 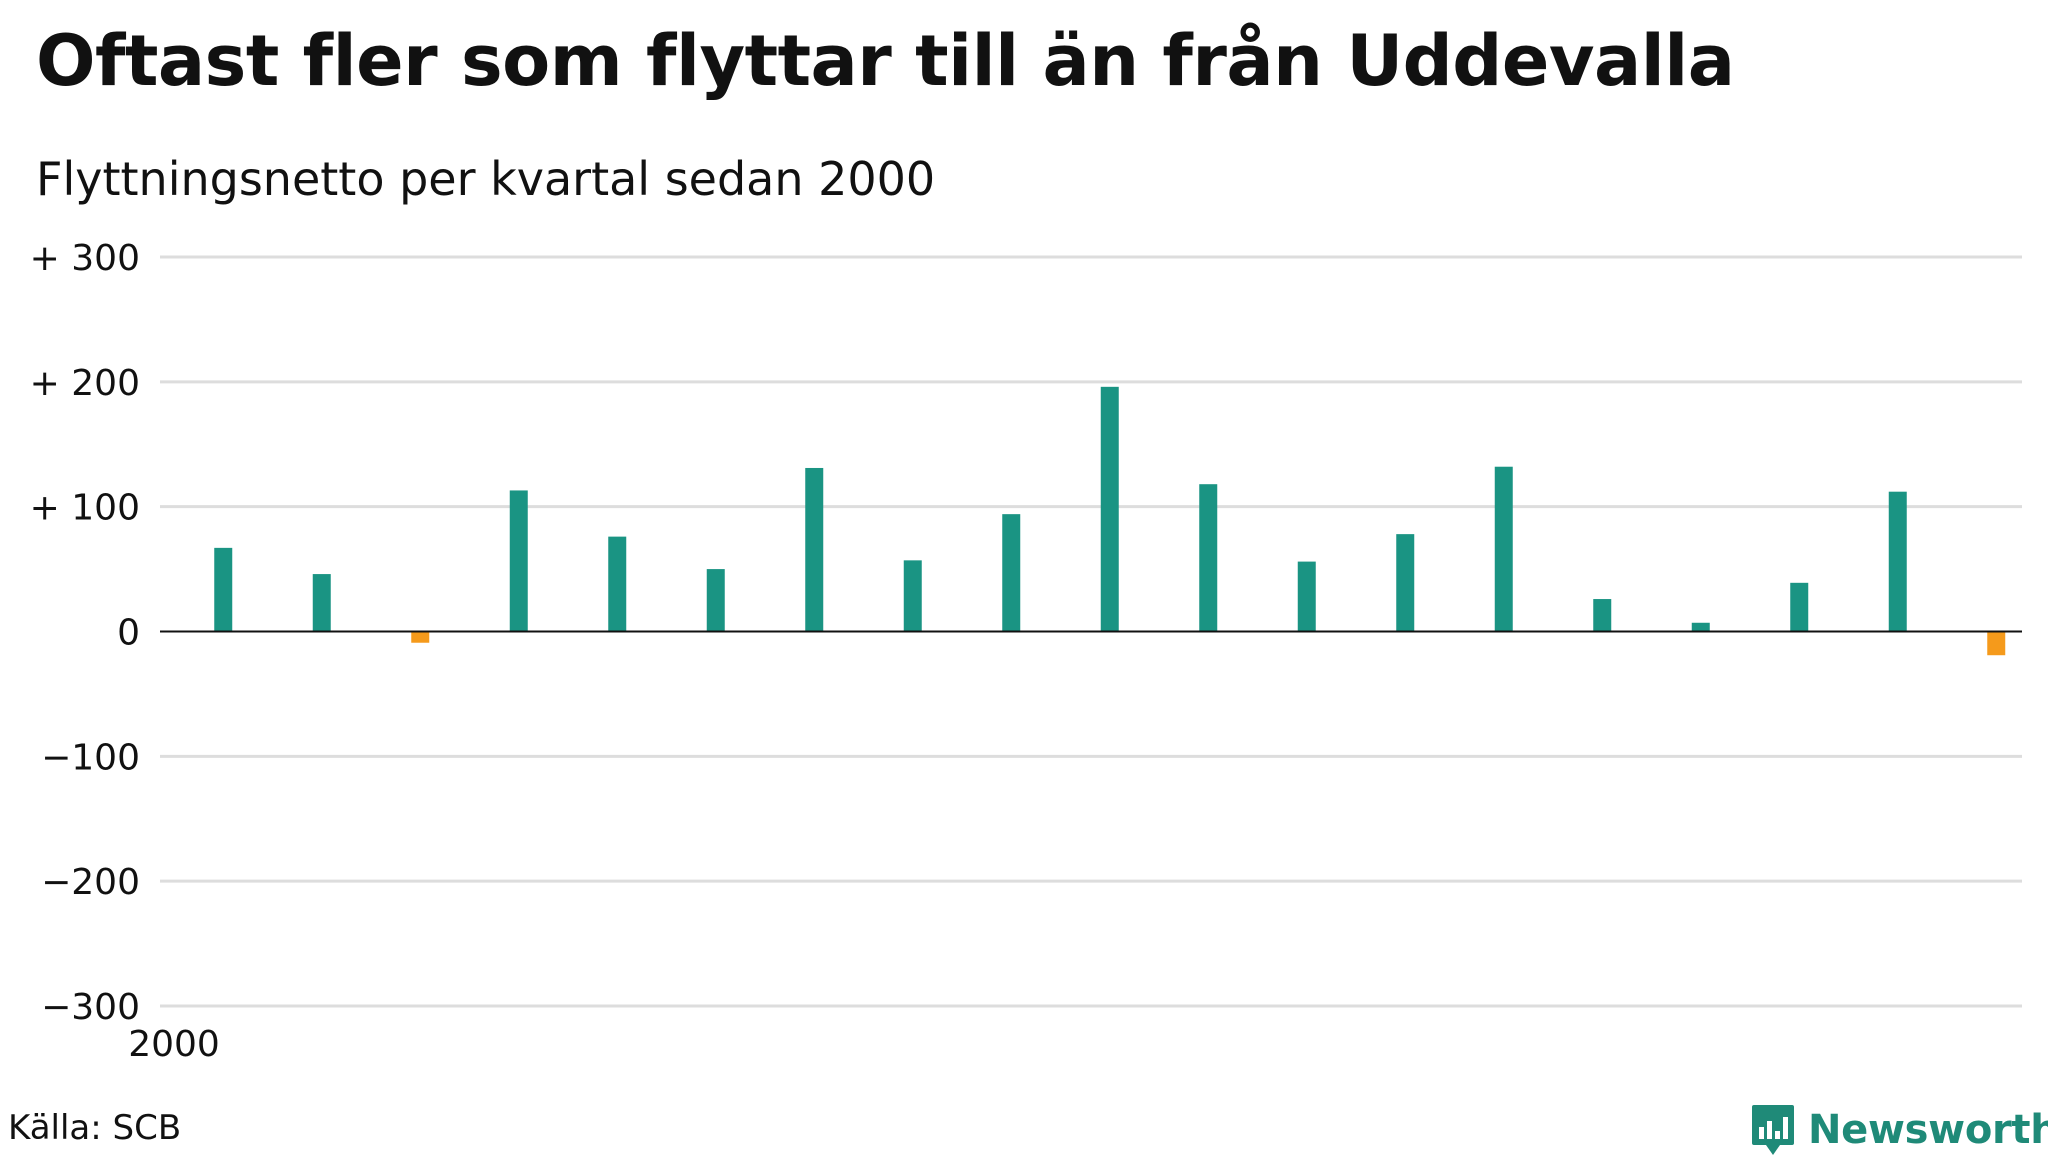 I want to click on y-tick-label: 0, so click(x=128, y=633).